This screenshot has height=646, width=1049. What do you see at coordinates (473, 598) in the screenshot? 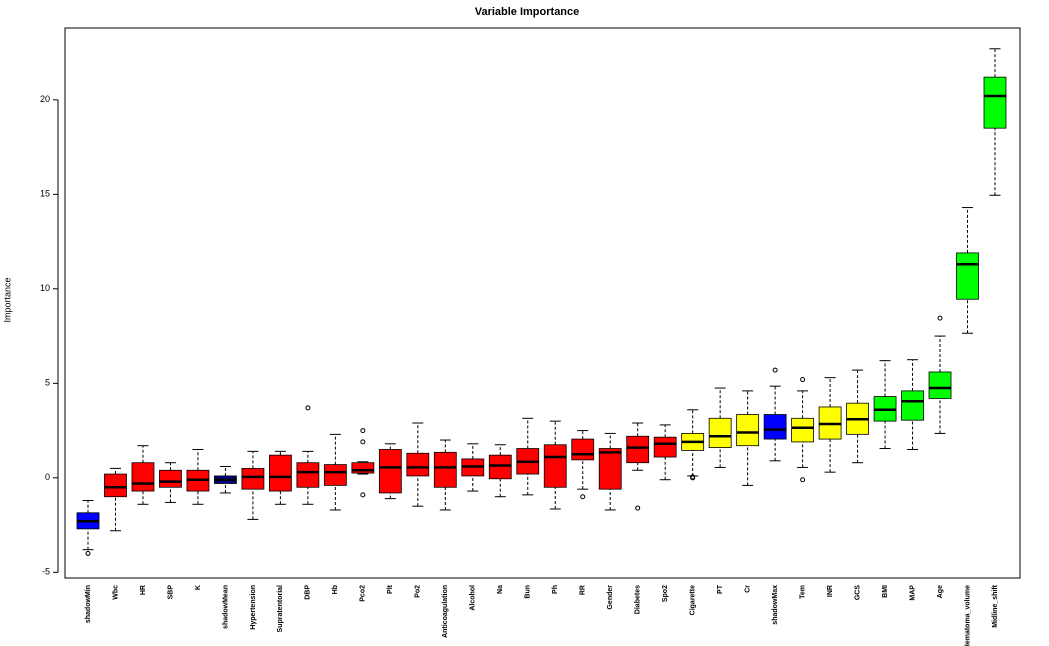
I see `x-tick-label: Alcohol` at bounding box center [473, 598].